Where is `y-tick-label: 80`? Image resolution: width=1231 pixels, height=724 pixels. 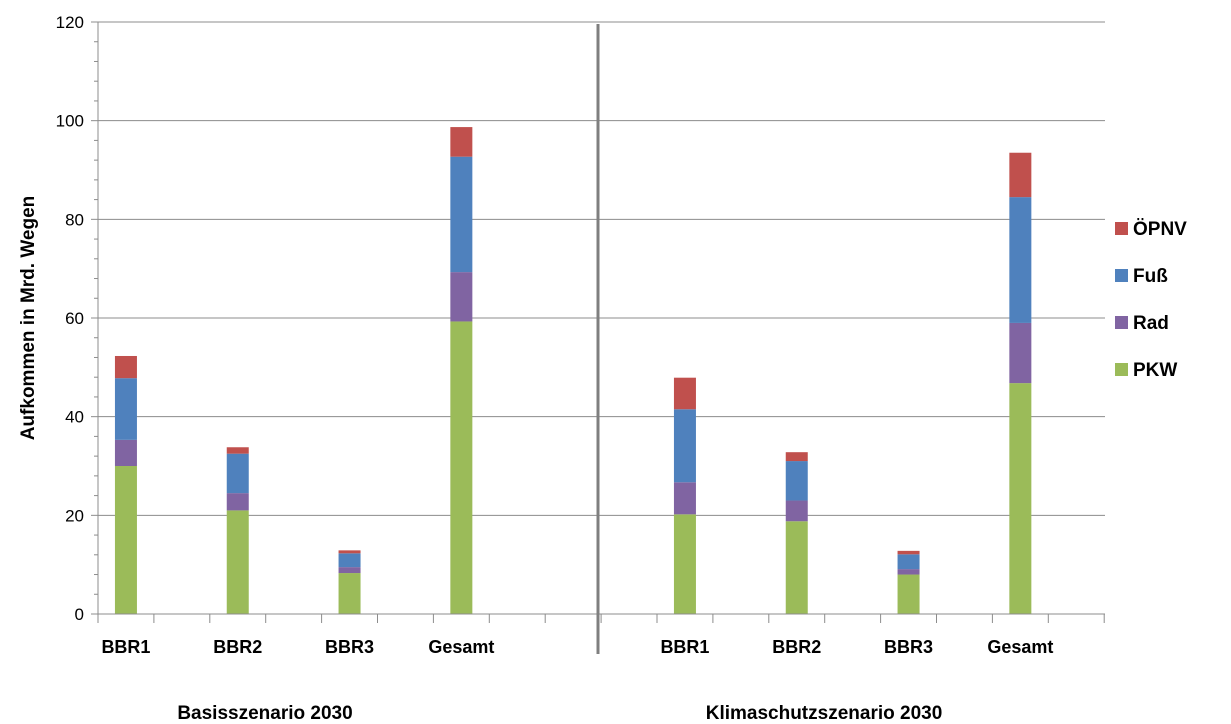
y-tick-label: 80 is located at coordinates (74, 219).